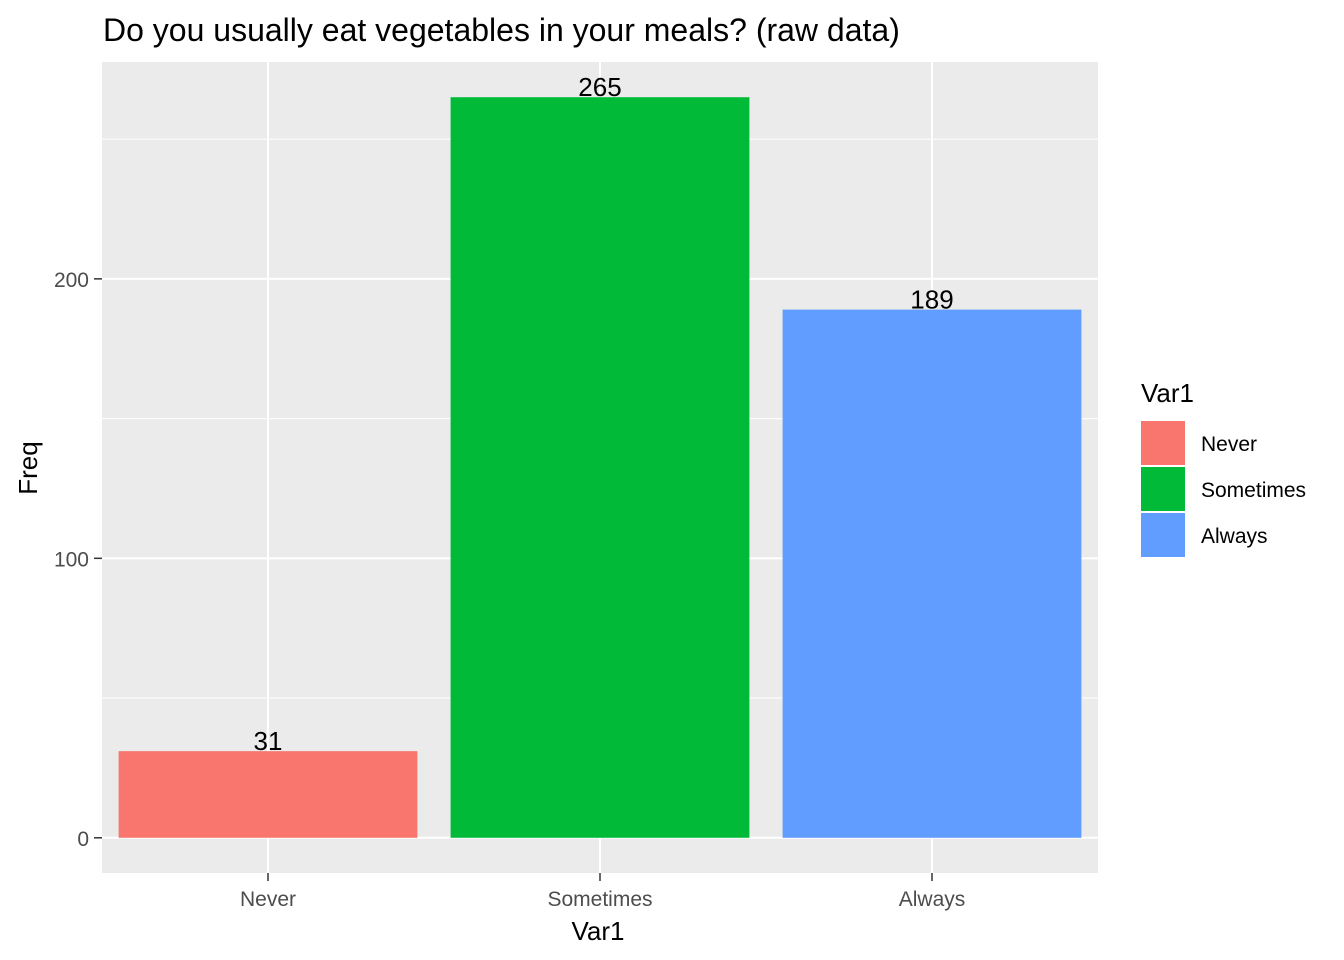 Image resolution: width=1344 pixels, height=960 pixels. I want to click on y-tick-label: 100, so click(71, 559).